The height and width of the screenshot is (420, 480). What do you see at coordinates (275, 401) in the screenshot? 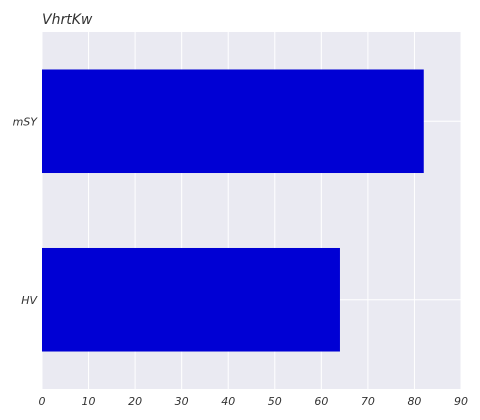
I see `x-tick-label: 50` at bounding box center [275, 401].